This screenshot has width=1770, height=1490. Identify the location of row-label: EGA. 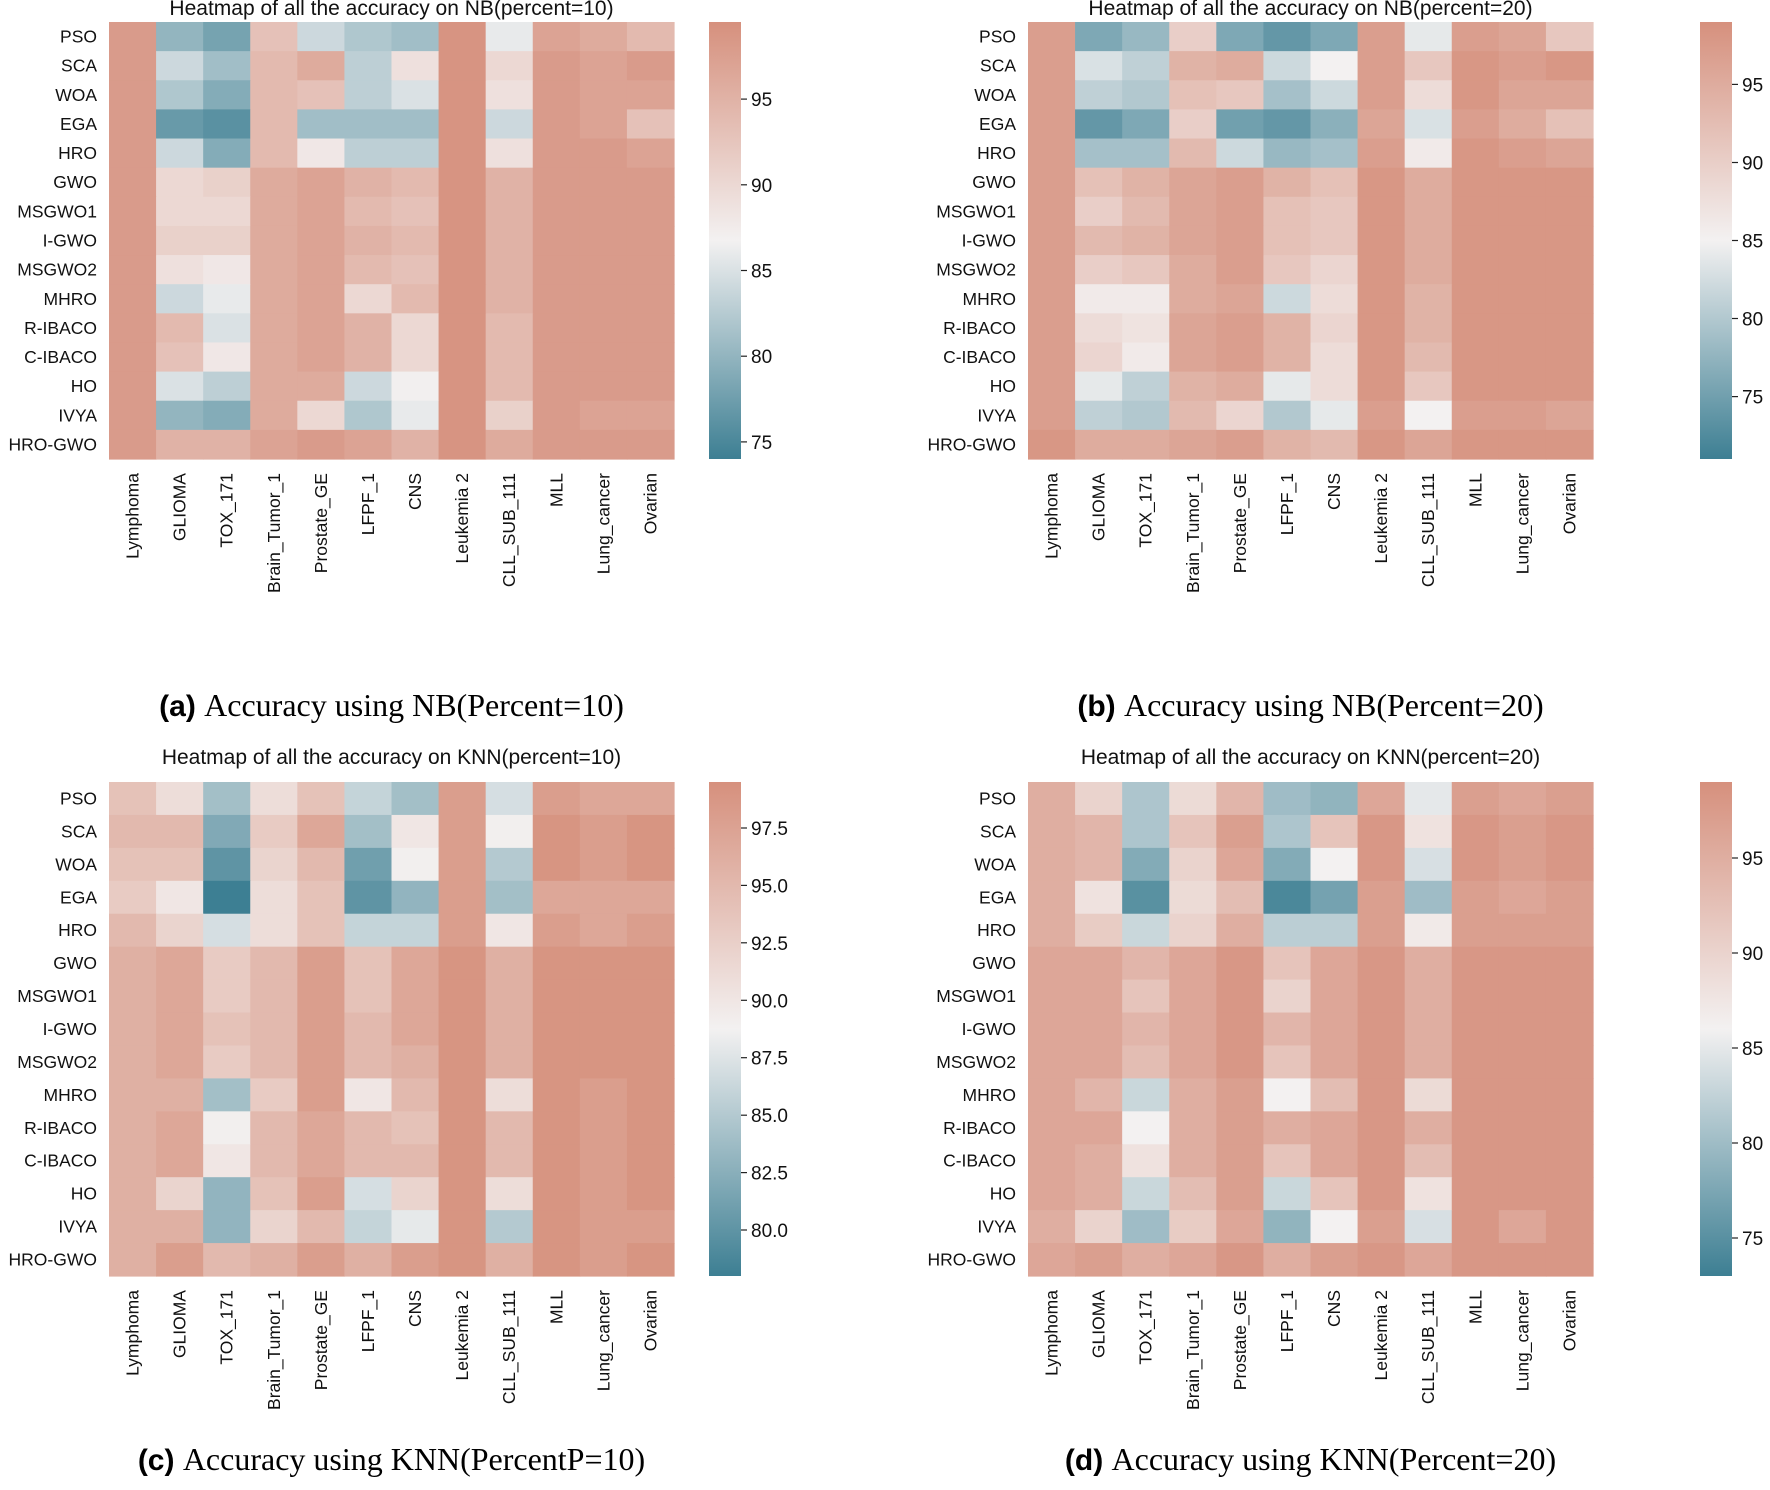
(997, 897).